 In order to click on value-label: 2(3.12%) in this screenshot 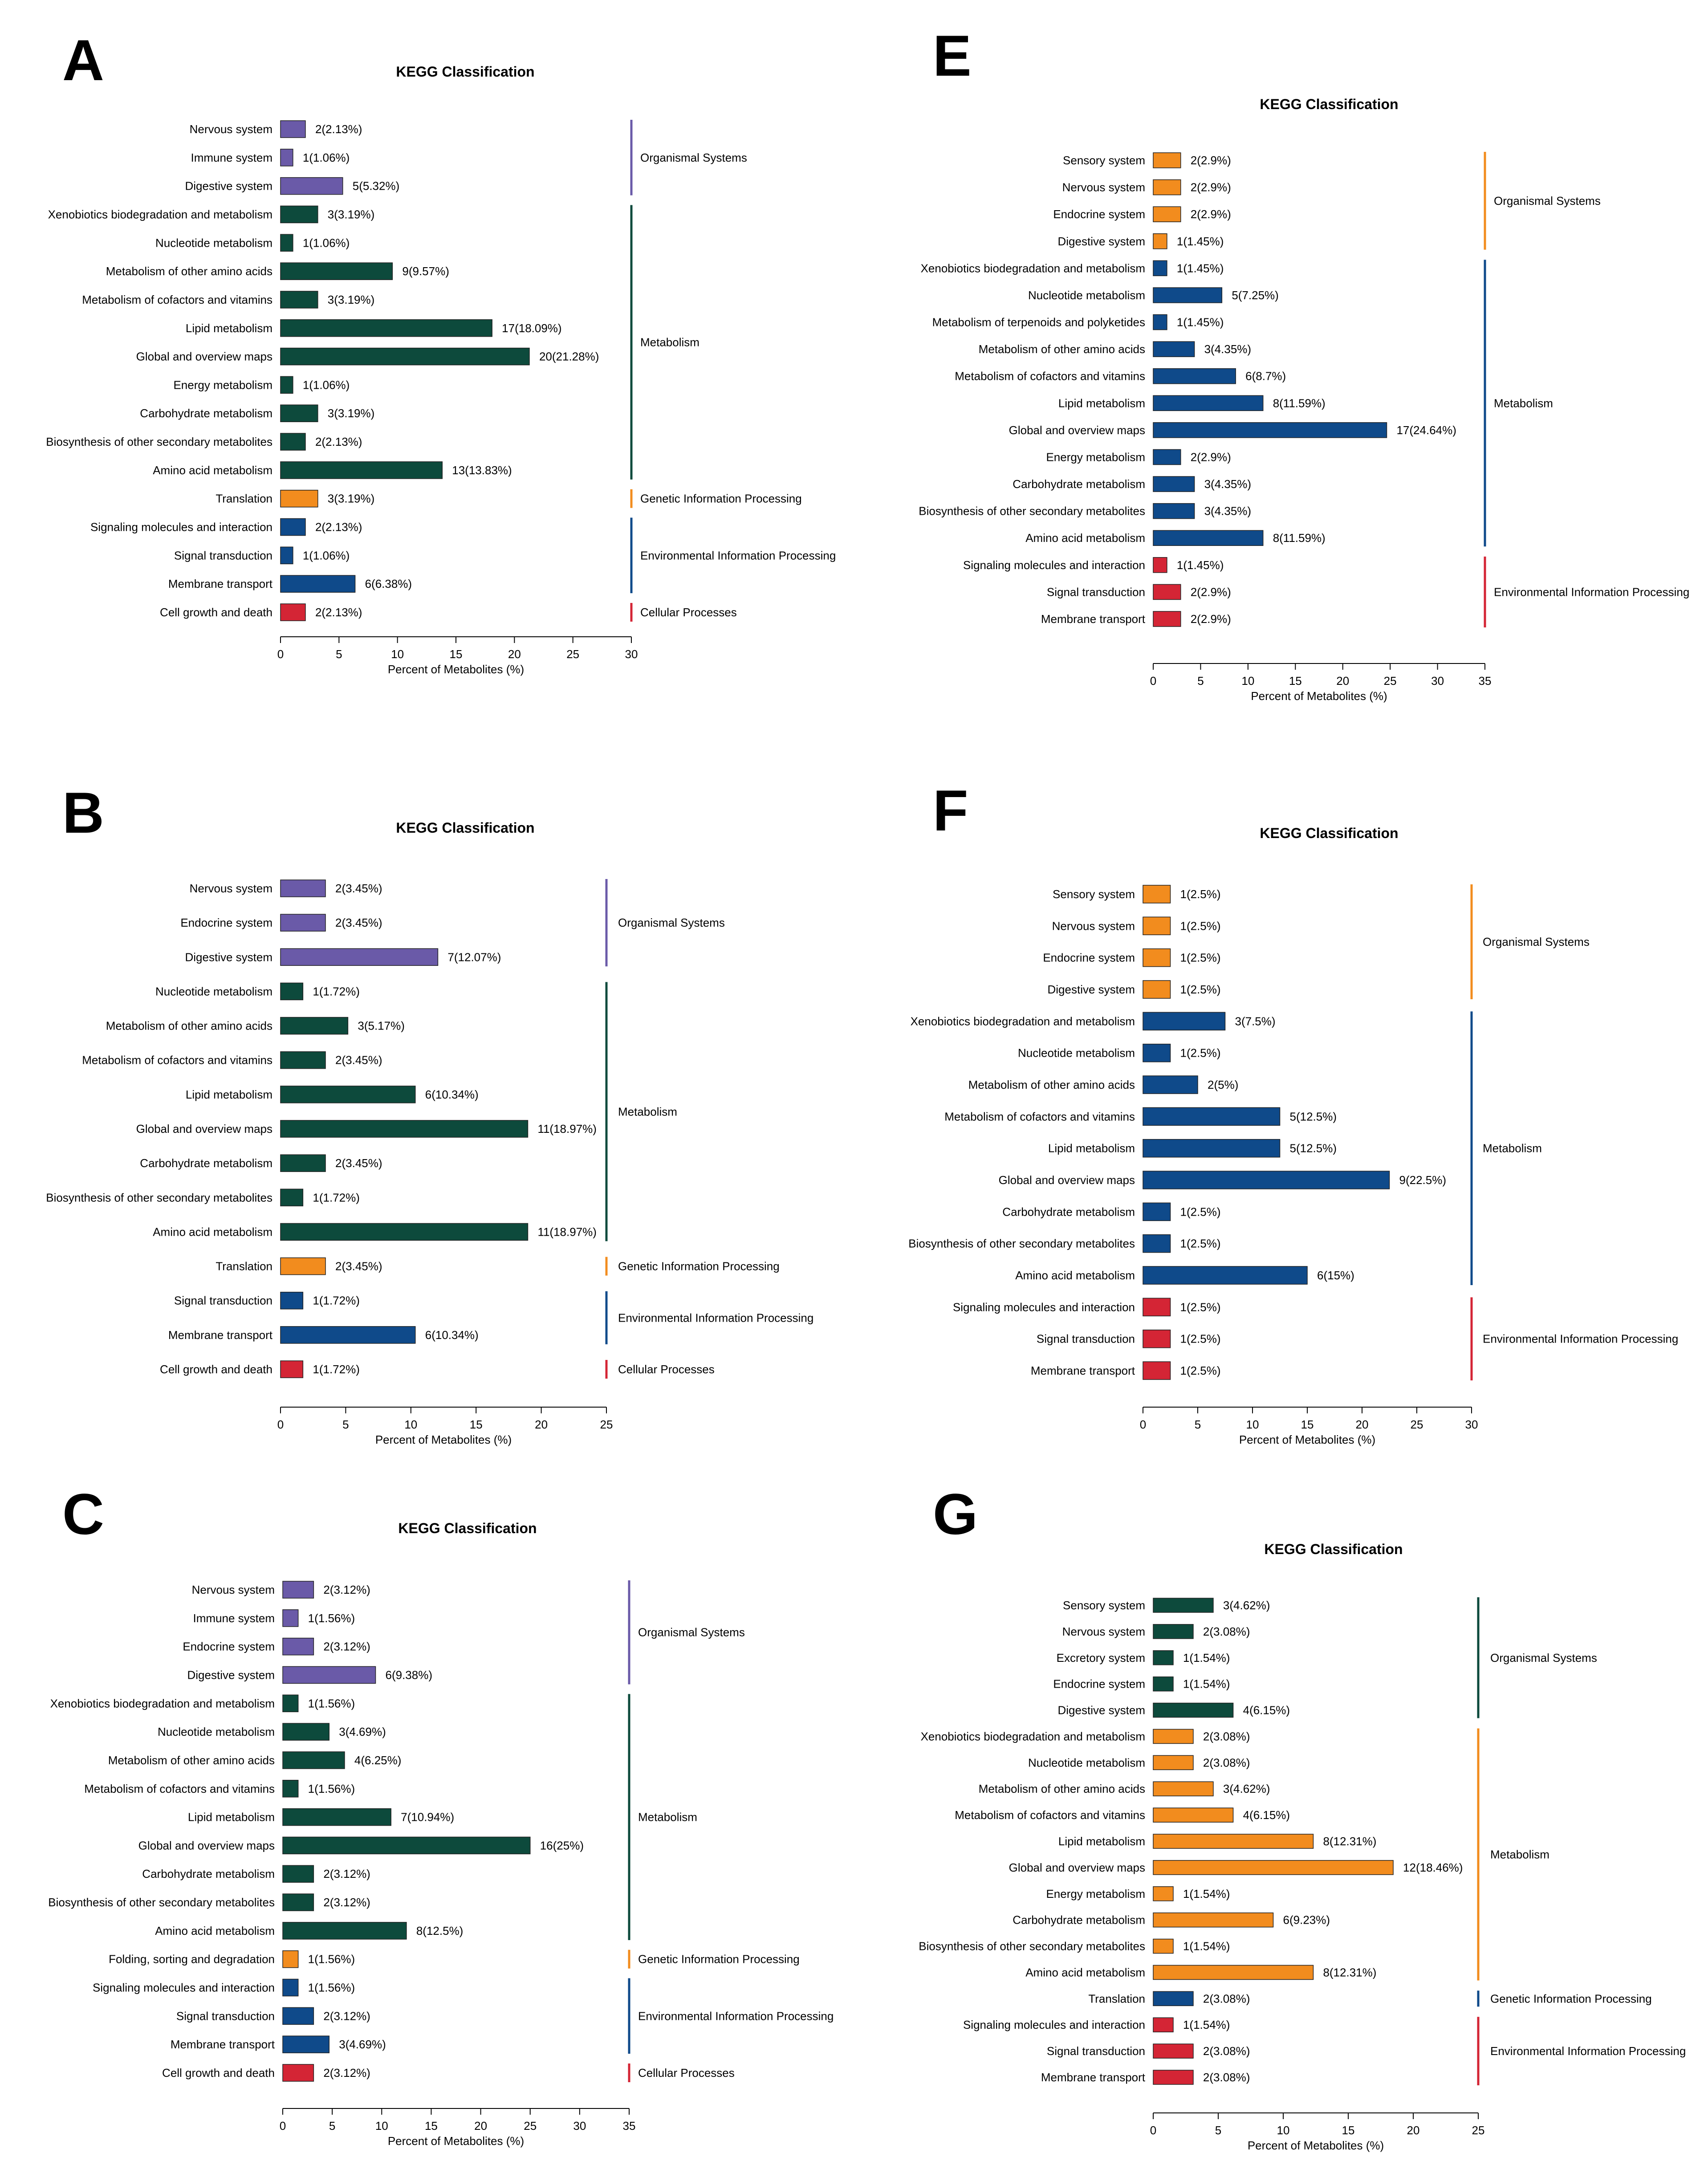, I will do `click(346, 2073)`.